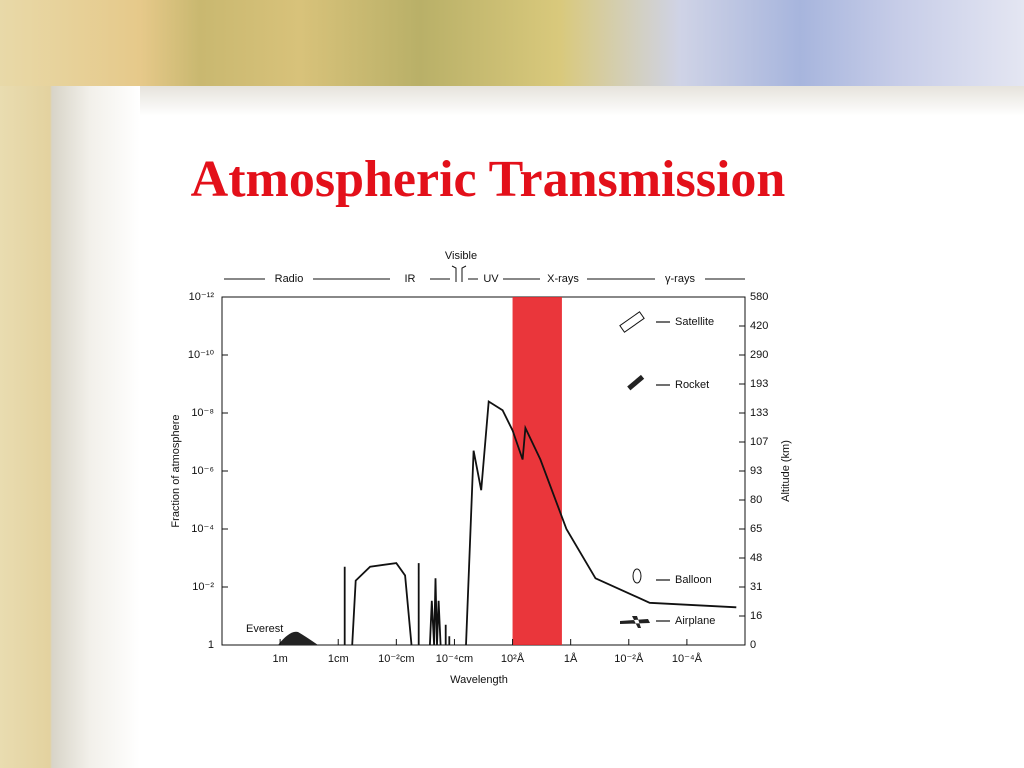 Image resolution: width=1024 pixels, height=768 pixels. I want to click on y-tick-label: 1, so click(211, 645).